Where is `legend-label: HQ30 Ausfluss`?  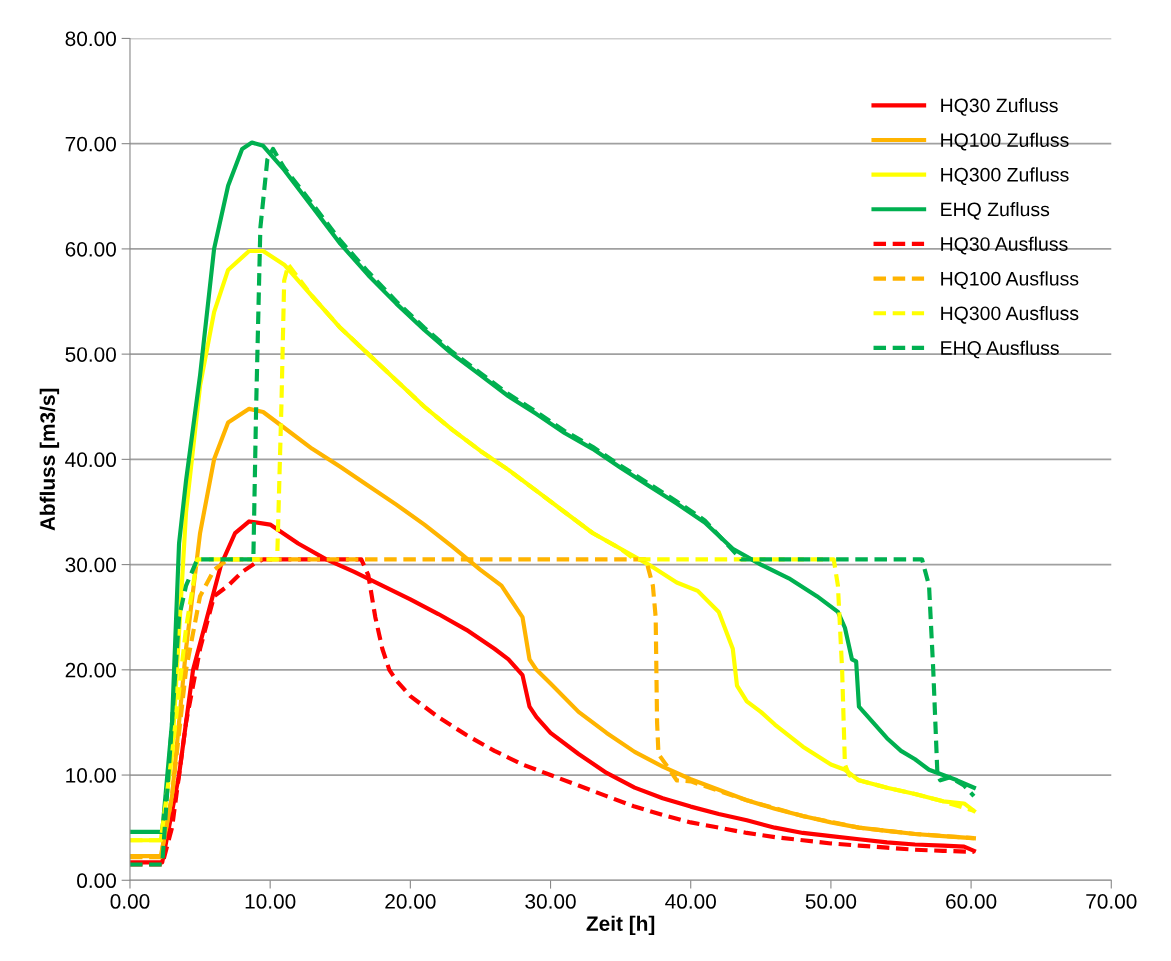 legend-label: HQ30 Ausfluss is located at coordinates (1004, 245).